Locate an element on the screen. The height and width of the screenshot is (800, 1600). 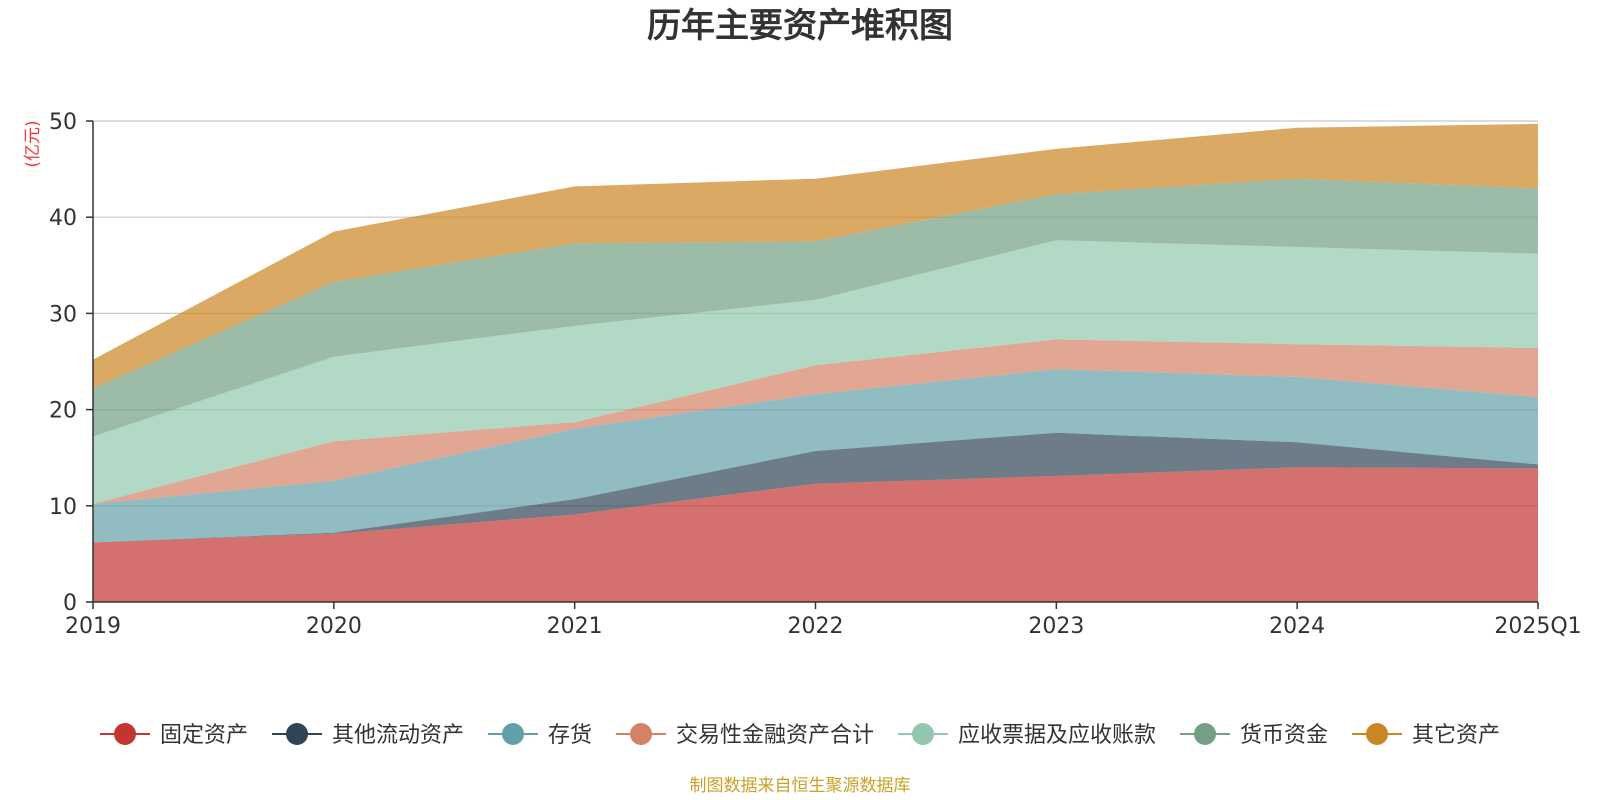
x-tick-label: 2020 is located at coordinates (334, 626).